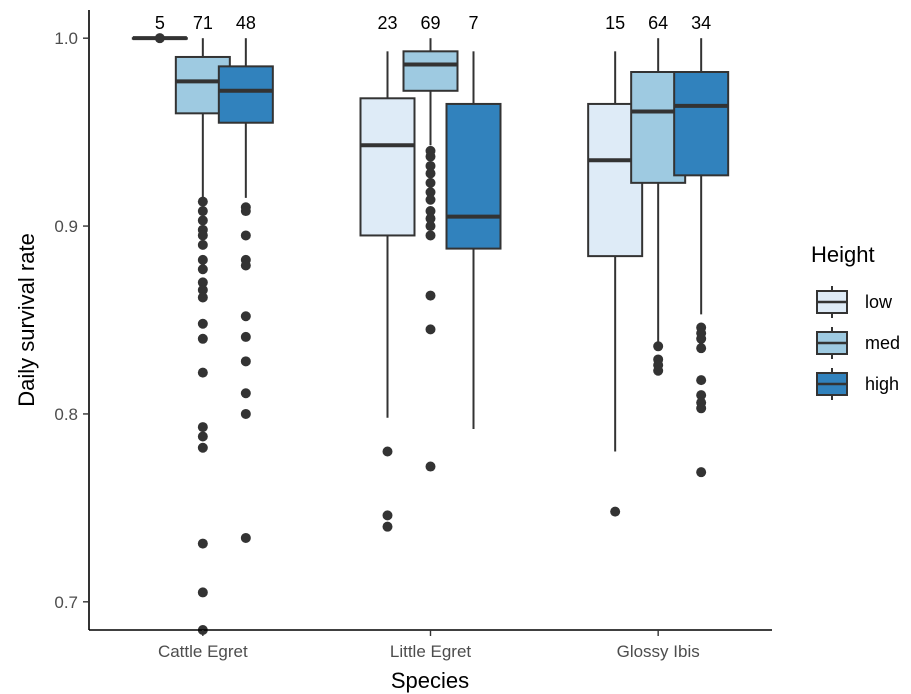 The width and height of the screenshot is (911, 694). Describe the element at coordinates (701, 23) in the screenshot. I see `count-label: 34` at that location.